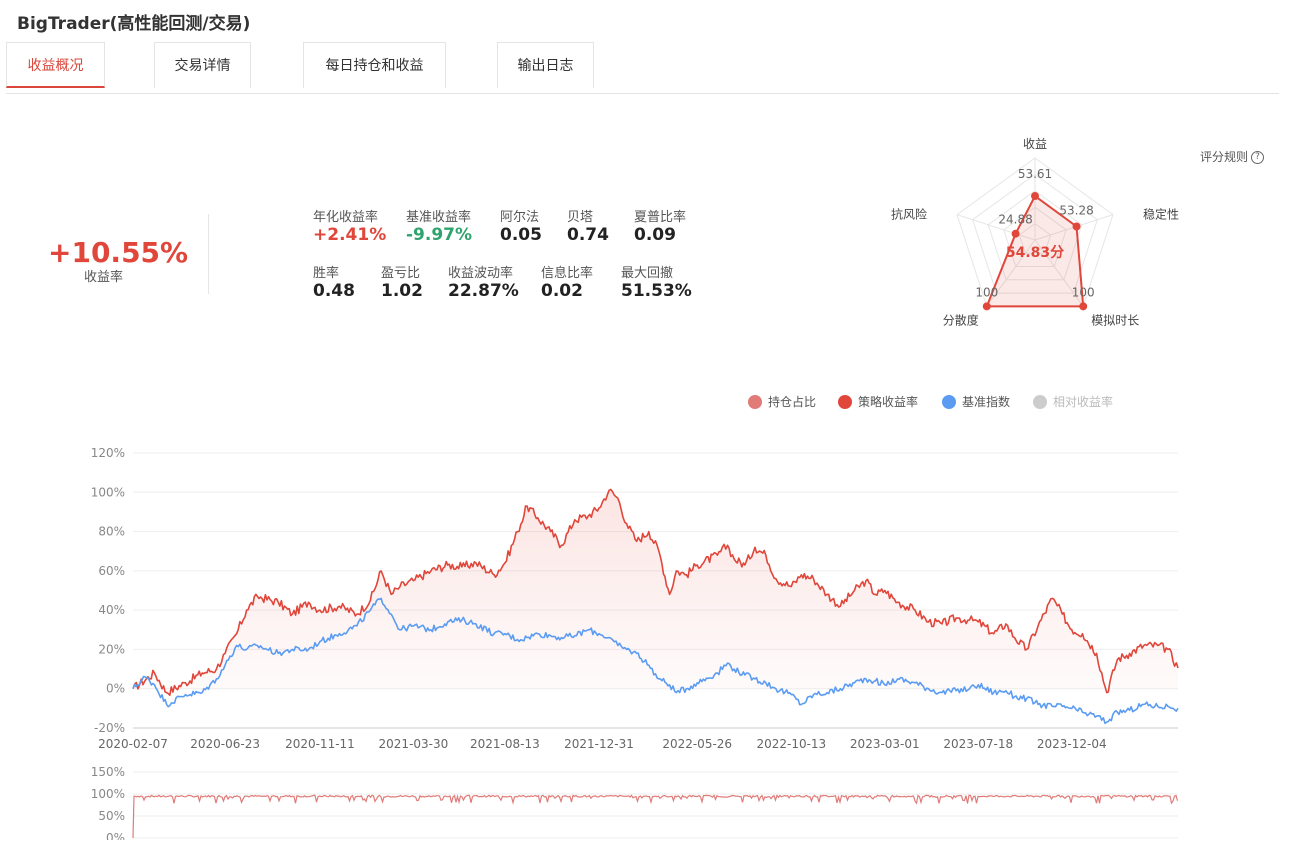 This screenshot has width=1297, height=850. I want to click on metric-beta: 贝塔 0.74, so click(588, 225).